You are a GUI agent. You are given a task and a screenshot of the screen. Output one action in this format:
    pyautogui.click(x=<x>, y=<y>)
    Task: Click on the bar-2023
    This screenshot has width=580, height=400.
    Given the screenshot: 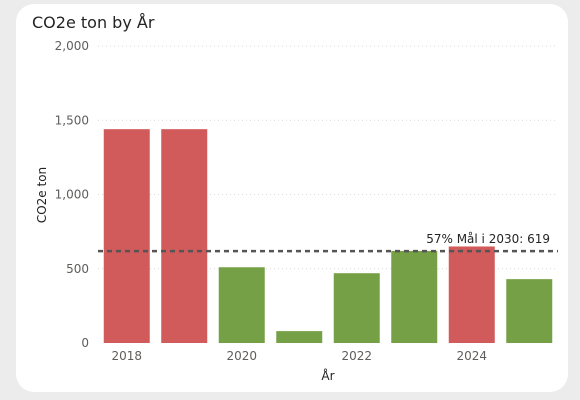 What is the action you would take?
    pyautogui.click(x=414, y=296)
    